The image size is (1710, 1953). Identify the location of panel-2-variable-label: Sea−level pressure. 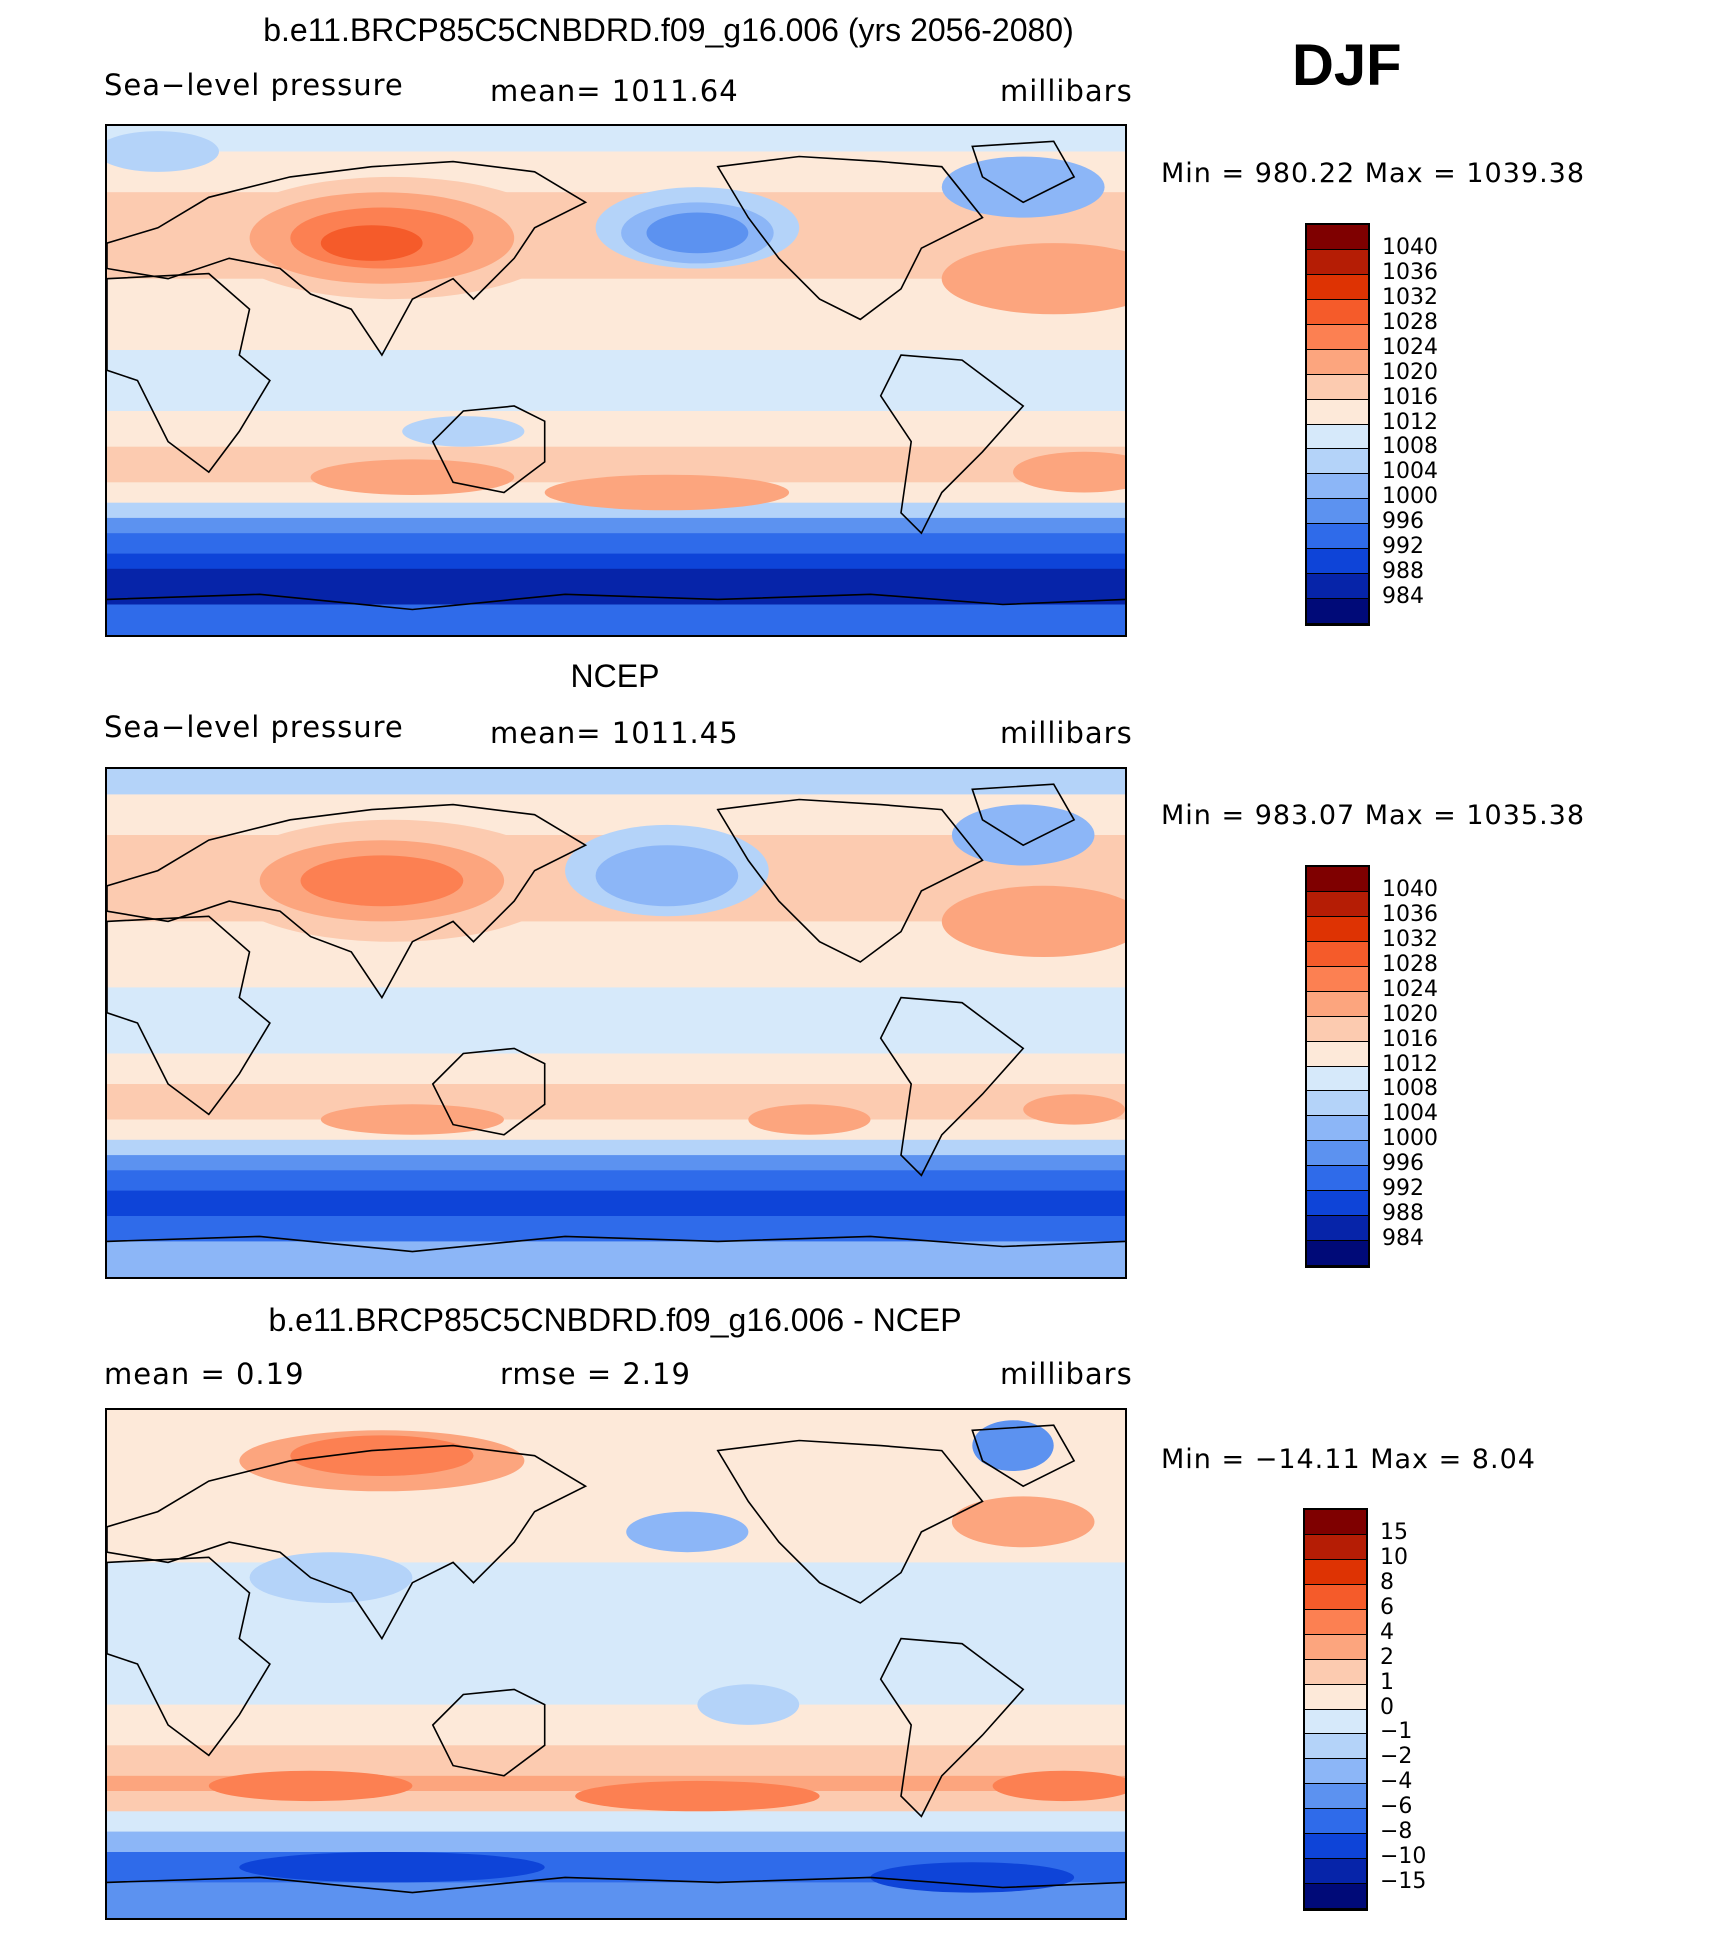
(254, 727).